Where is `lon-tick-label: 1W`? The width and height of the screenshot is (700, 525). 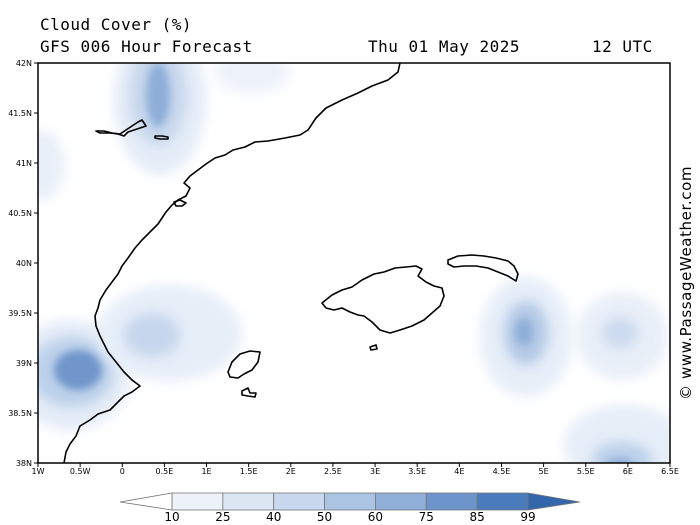 lon-tick-label: 1W is located at coordinates (38, 471).